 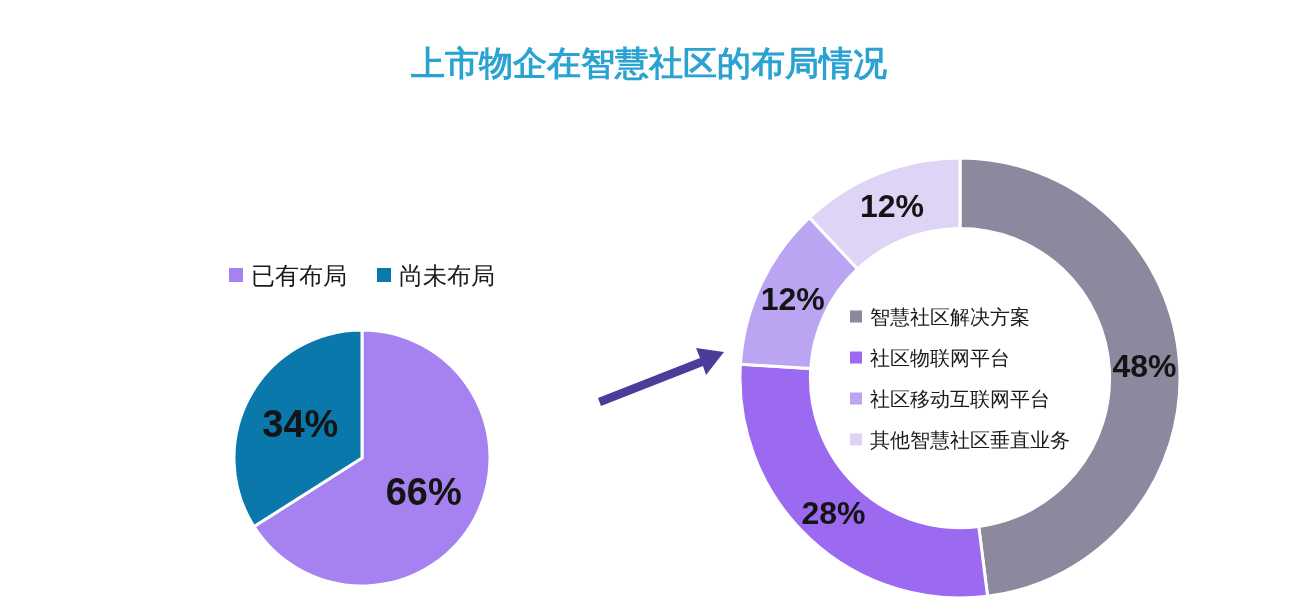 I want to click on legend-label: 尚未布局, so click(x=447, y=275).